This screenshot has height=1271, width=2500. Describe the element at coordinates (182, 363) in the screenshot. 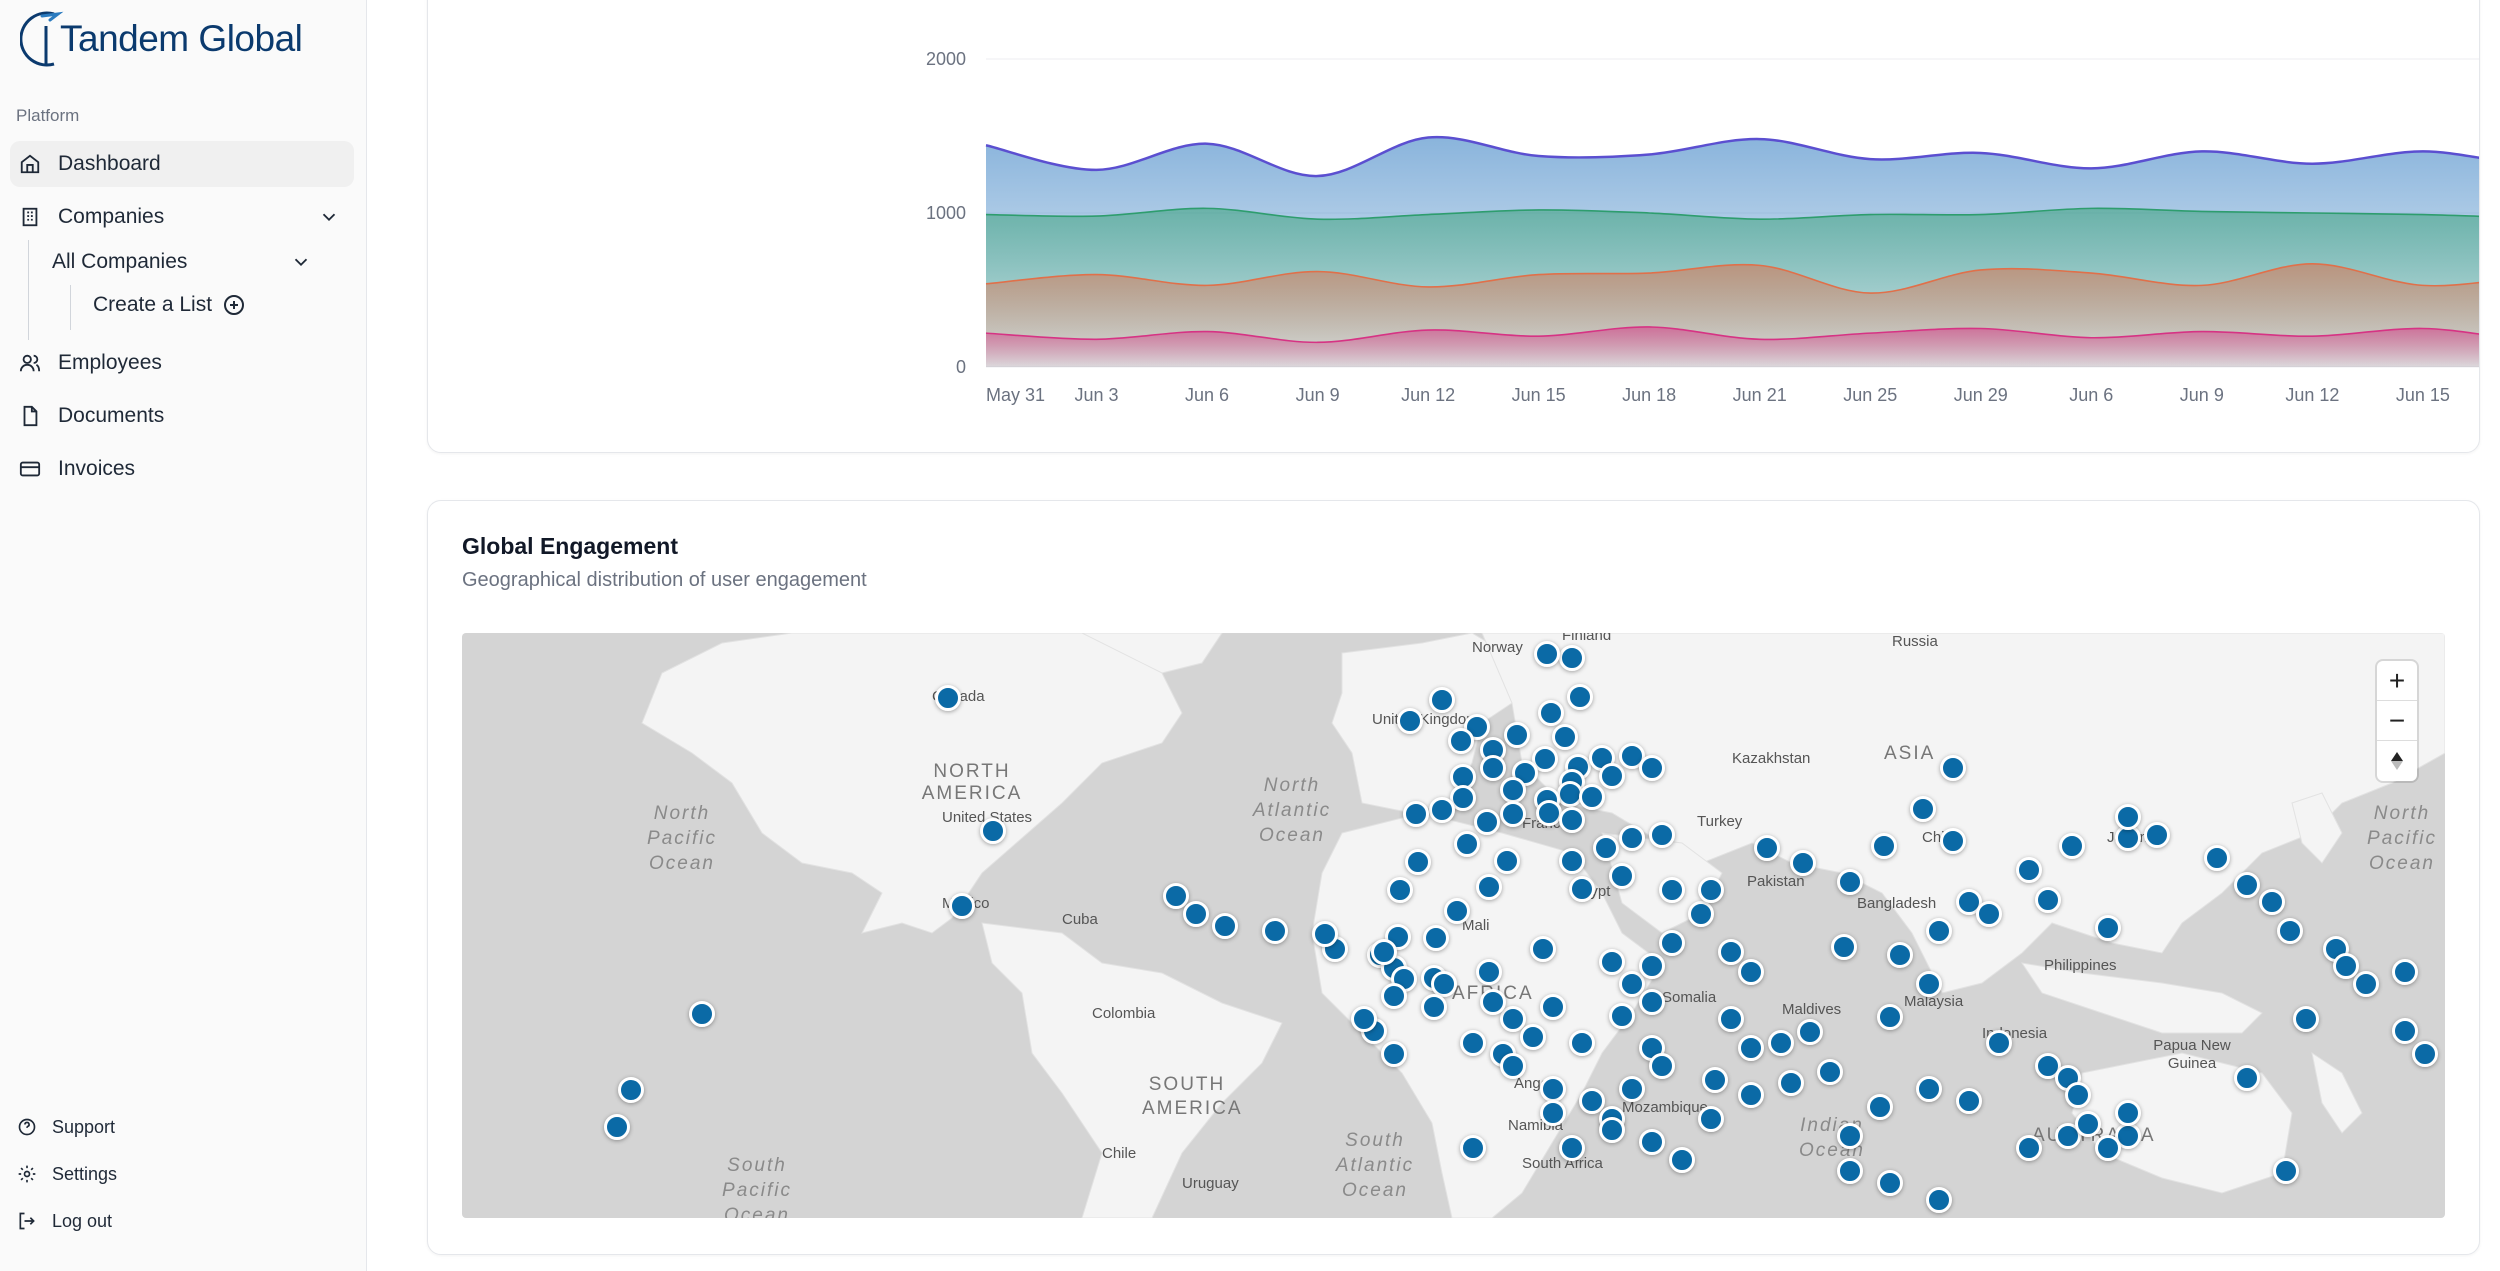

I see `sidebar-item-employees: Employees` at that location.